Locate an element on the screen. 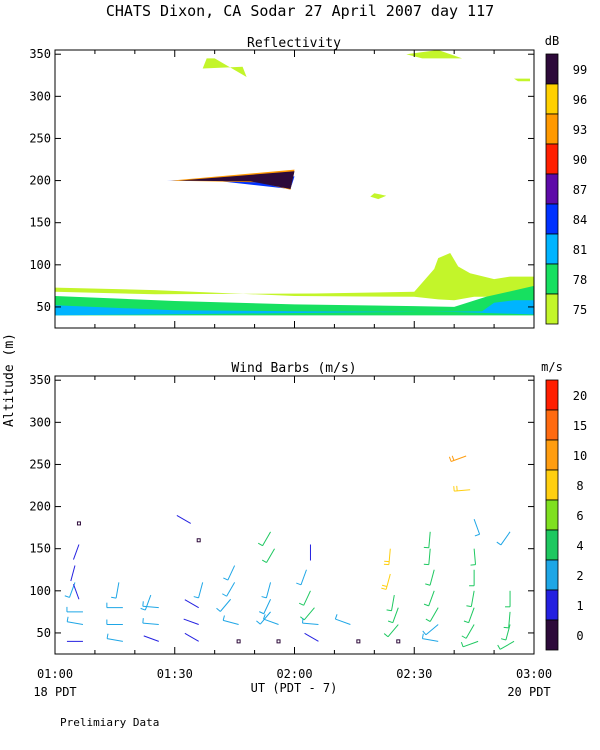 The width and height of the screenshot is (600, 750). colorbar-label: 1 is located at coordinates (579, 606).